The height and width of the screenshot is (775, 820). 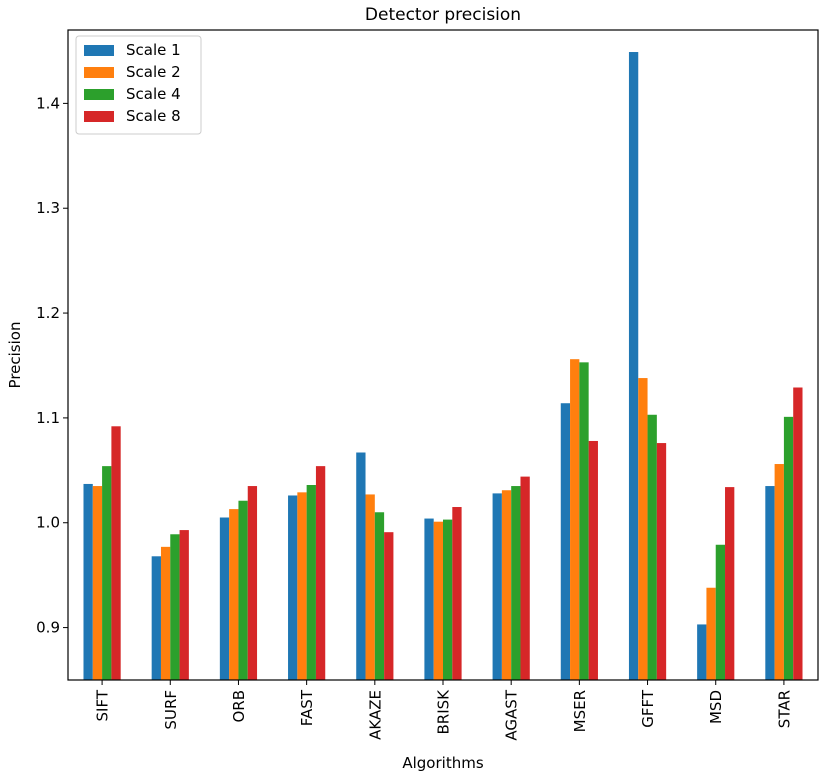 I want to click on legend-label: Scale 2, so click(x=153, y=72).